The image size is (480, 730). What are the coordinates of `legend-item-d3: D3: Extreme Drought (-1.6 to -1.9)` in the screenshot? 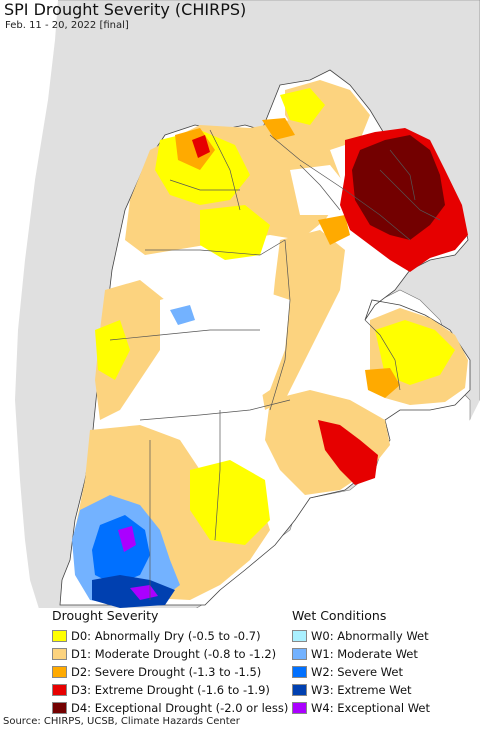 It's located at (170, 690).